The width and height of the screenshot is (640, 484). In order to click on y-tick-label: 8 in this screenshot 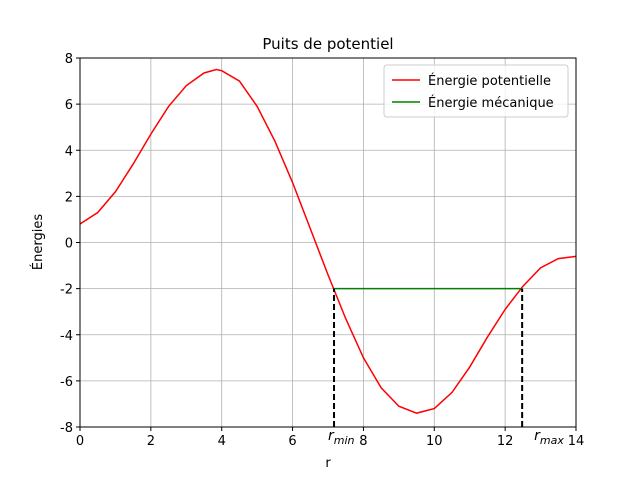, I will do `click(69, 59)`.